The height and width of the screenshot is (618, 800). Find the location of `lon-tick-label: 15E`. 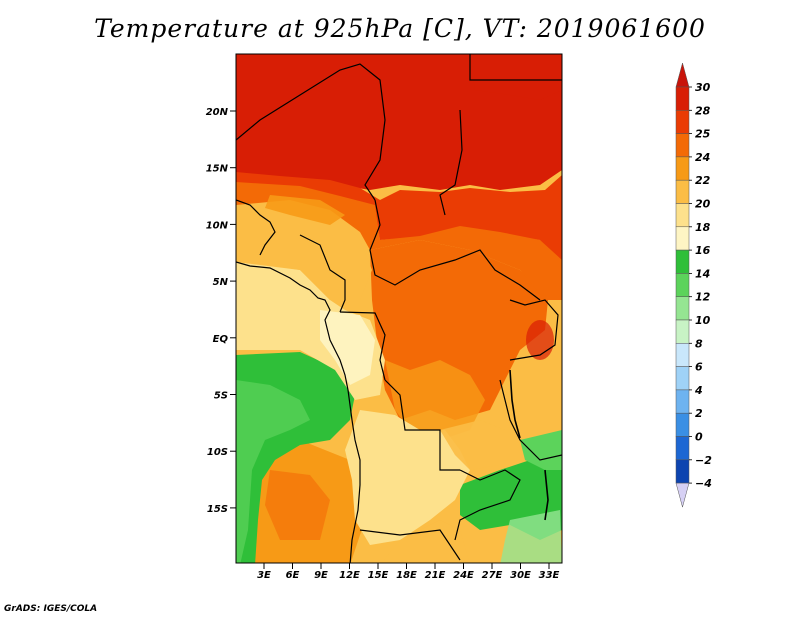

lon-tick-label: 15E is located at coordinates (378, 575).